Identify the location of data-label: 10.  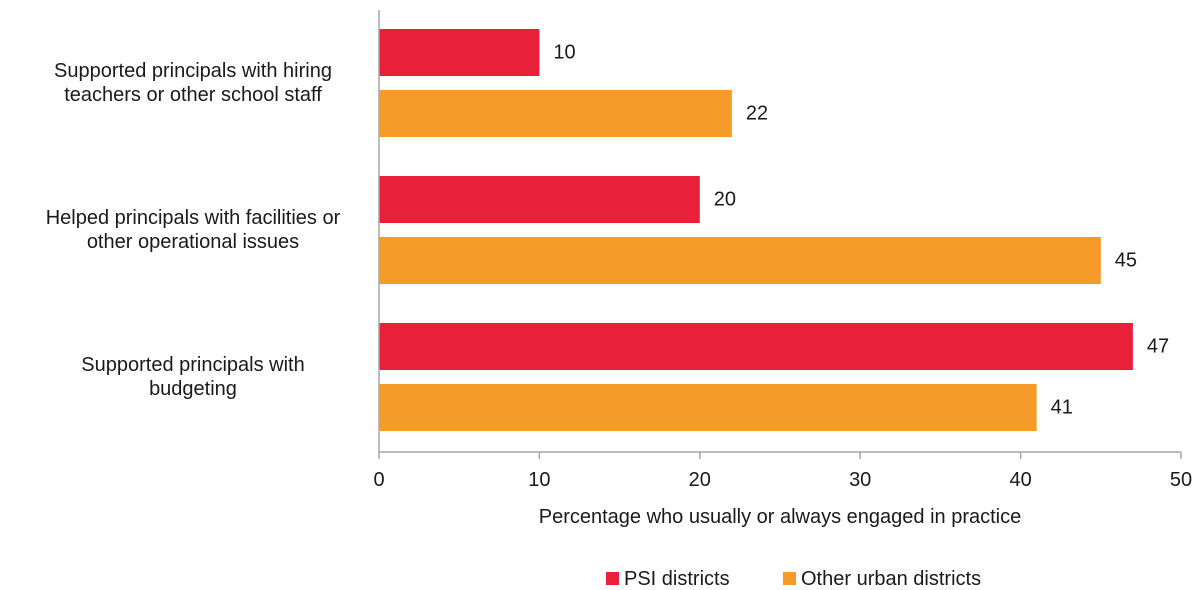
(564, 53).